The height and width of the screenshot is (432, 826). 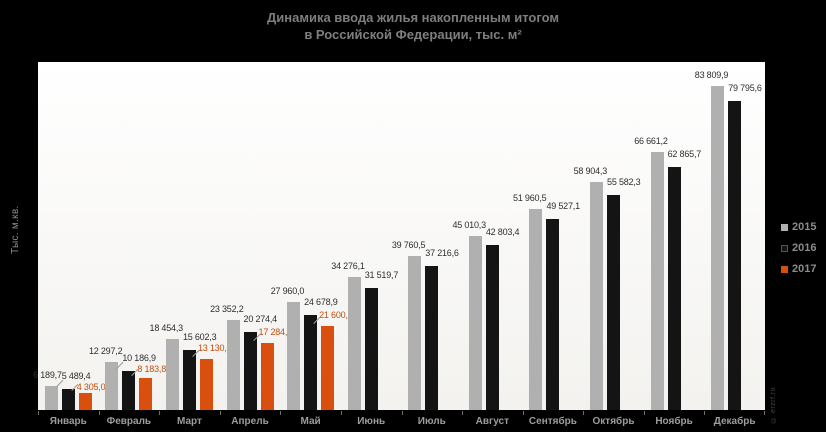 What do you see at coordinates (139, 357) in the screenshot?
I see `value-label-2016: 10 186,9` at bounding box center [139, 357].